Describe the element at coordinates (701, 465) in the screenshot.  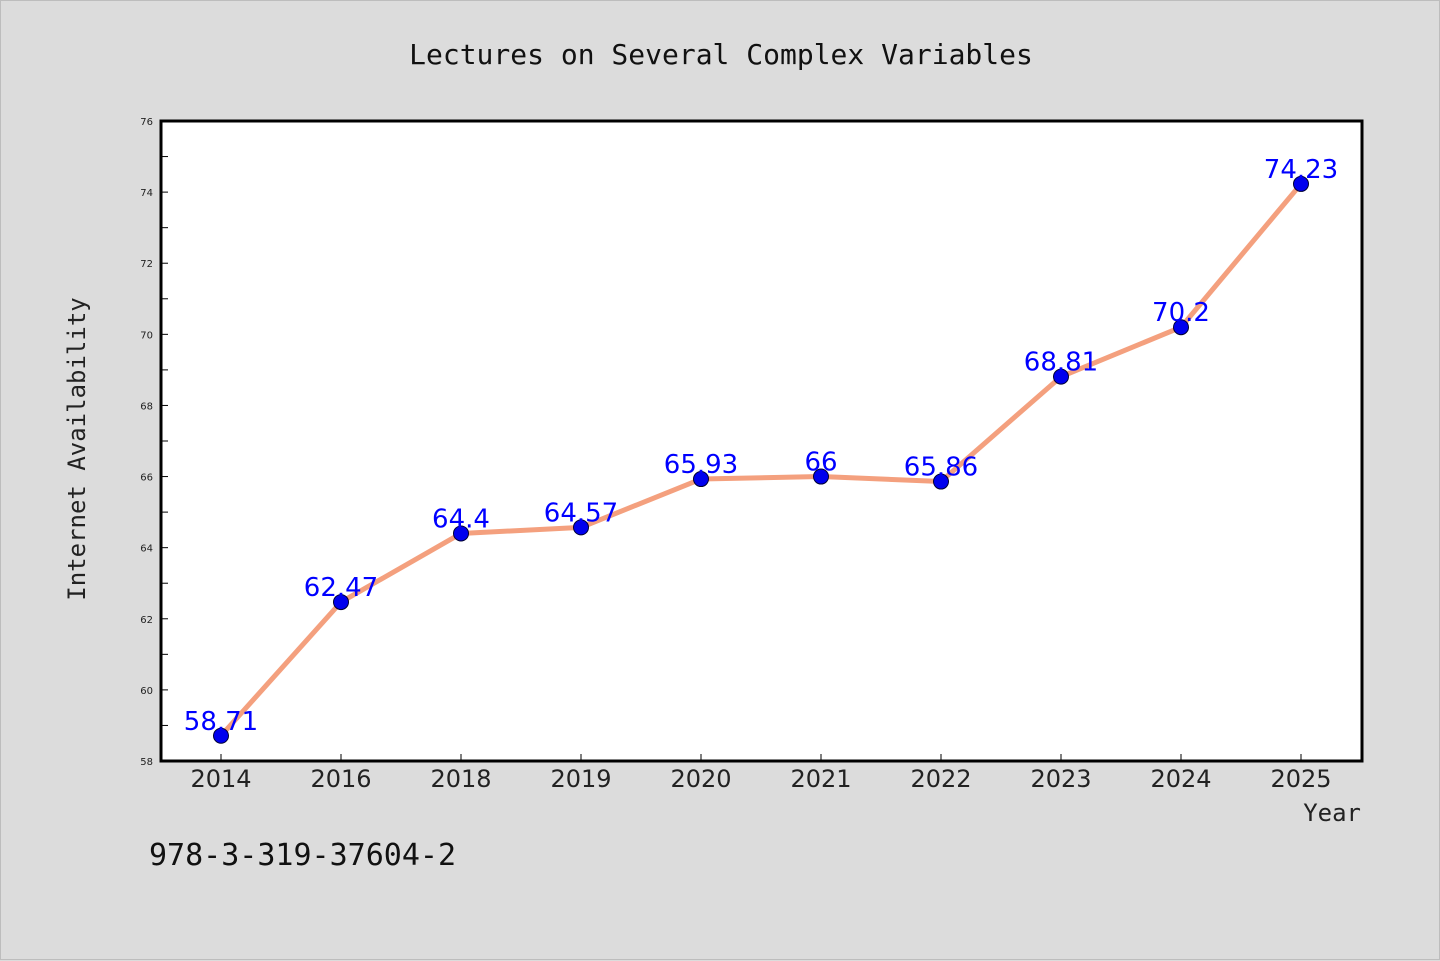
I see `data-label: 65.93` at that location.